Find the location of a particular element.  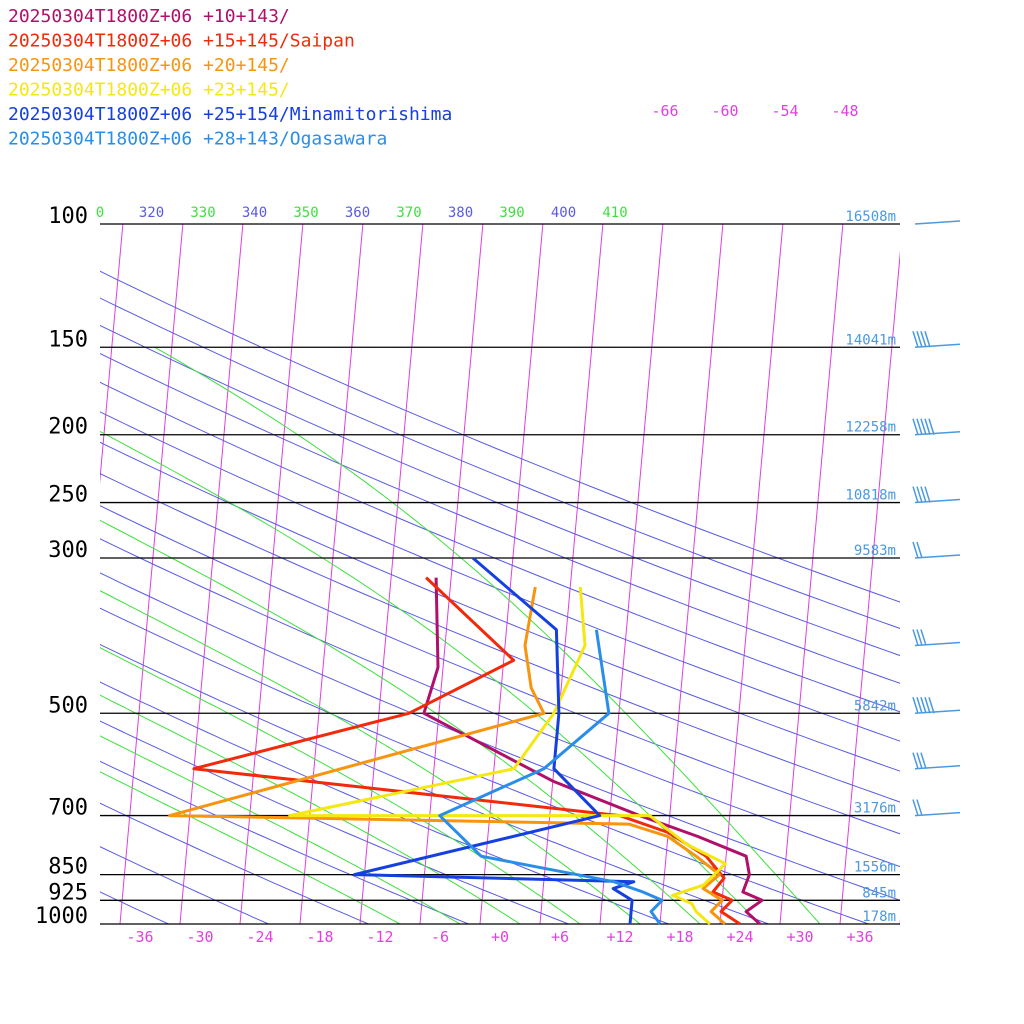

theta-label: 390 is located at coordinates (511, 213).